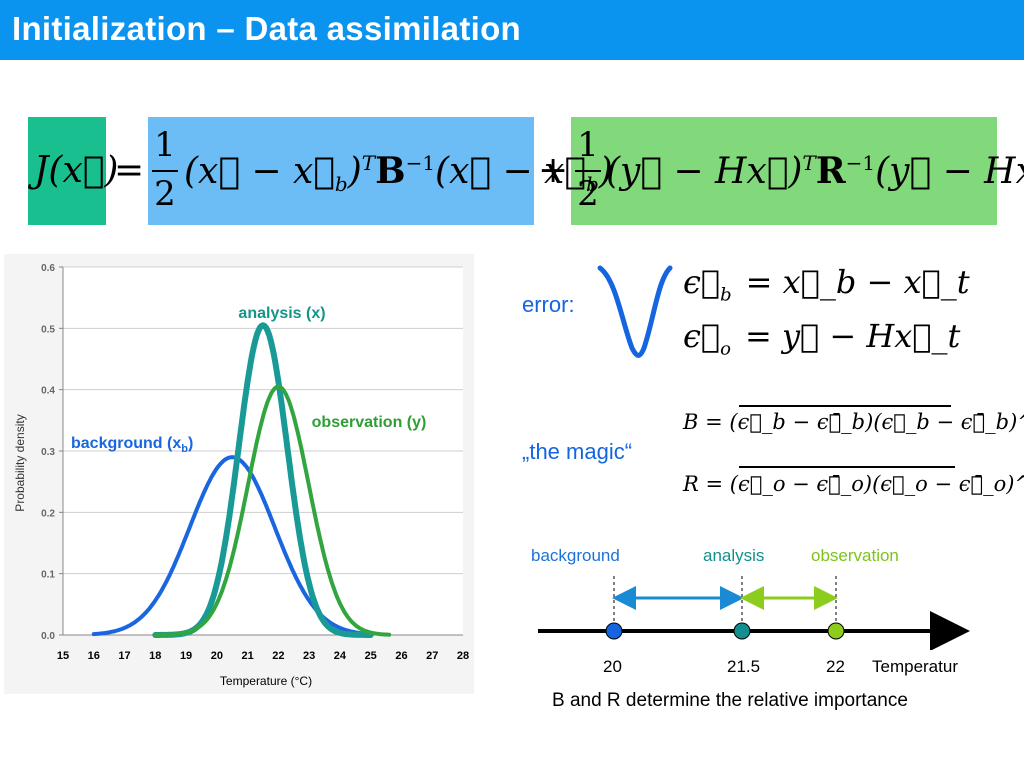 This screenshot has height=768, width=1024. What do you see at coordinates (48, 329) in the screenshot?
I see `chart-y-tick-label: 0.5` at bounding box center [48, 329].